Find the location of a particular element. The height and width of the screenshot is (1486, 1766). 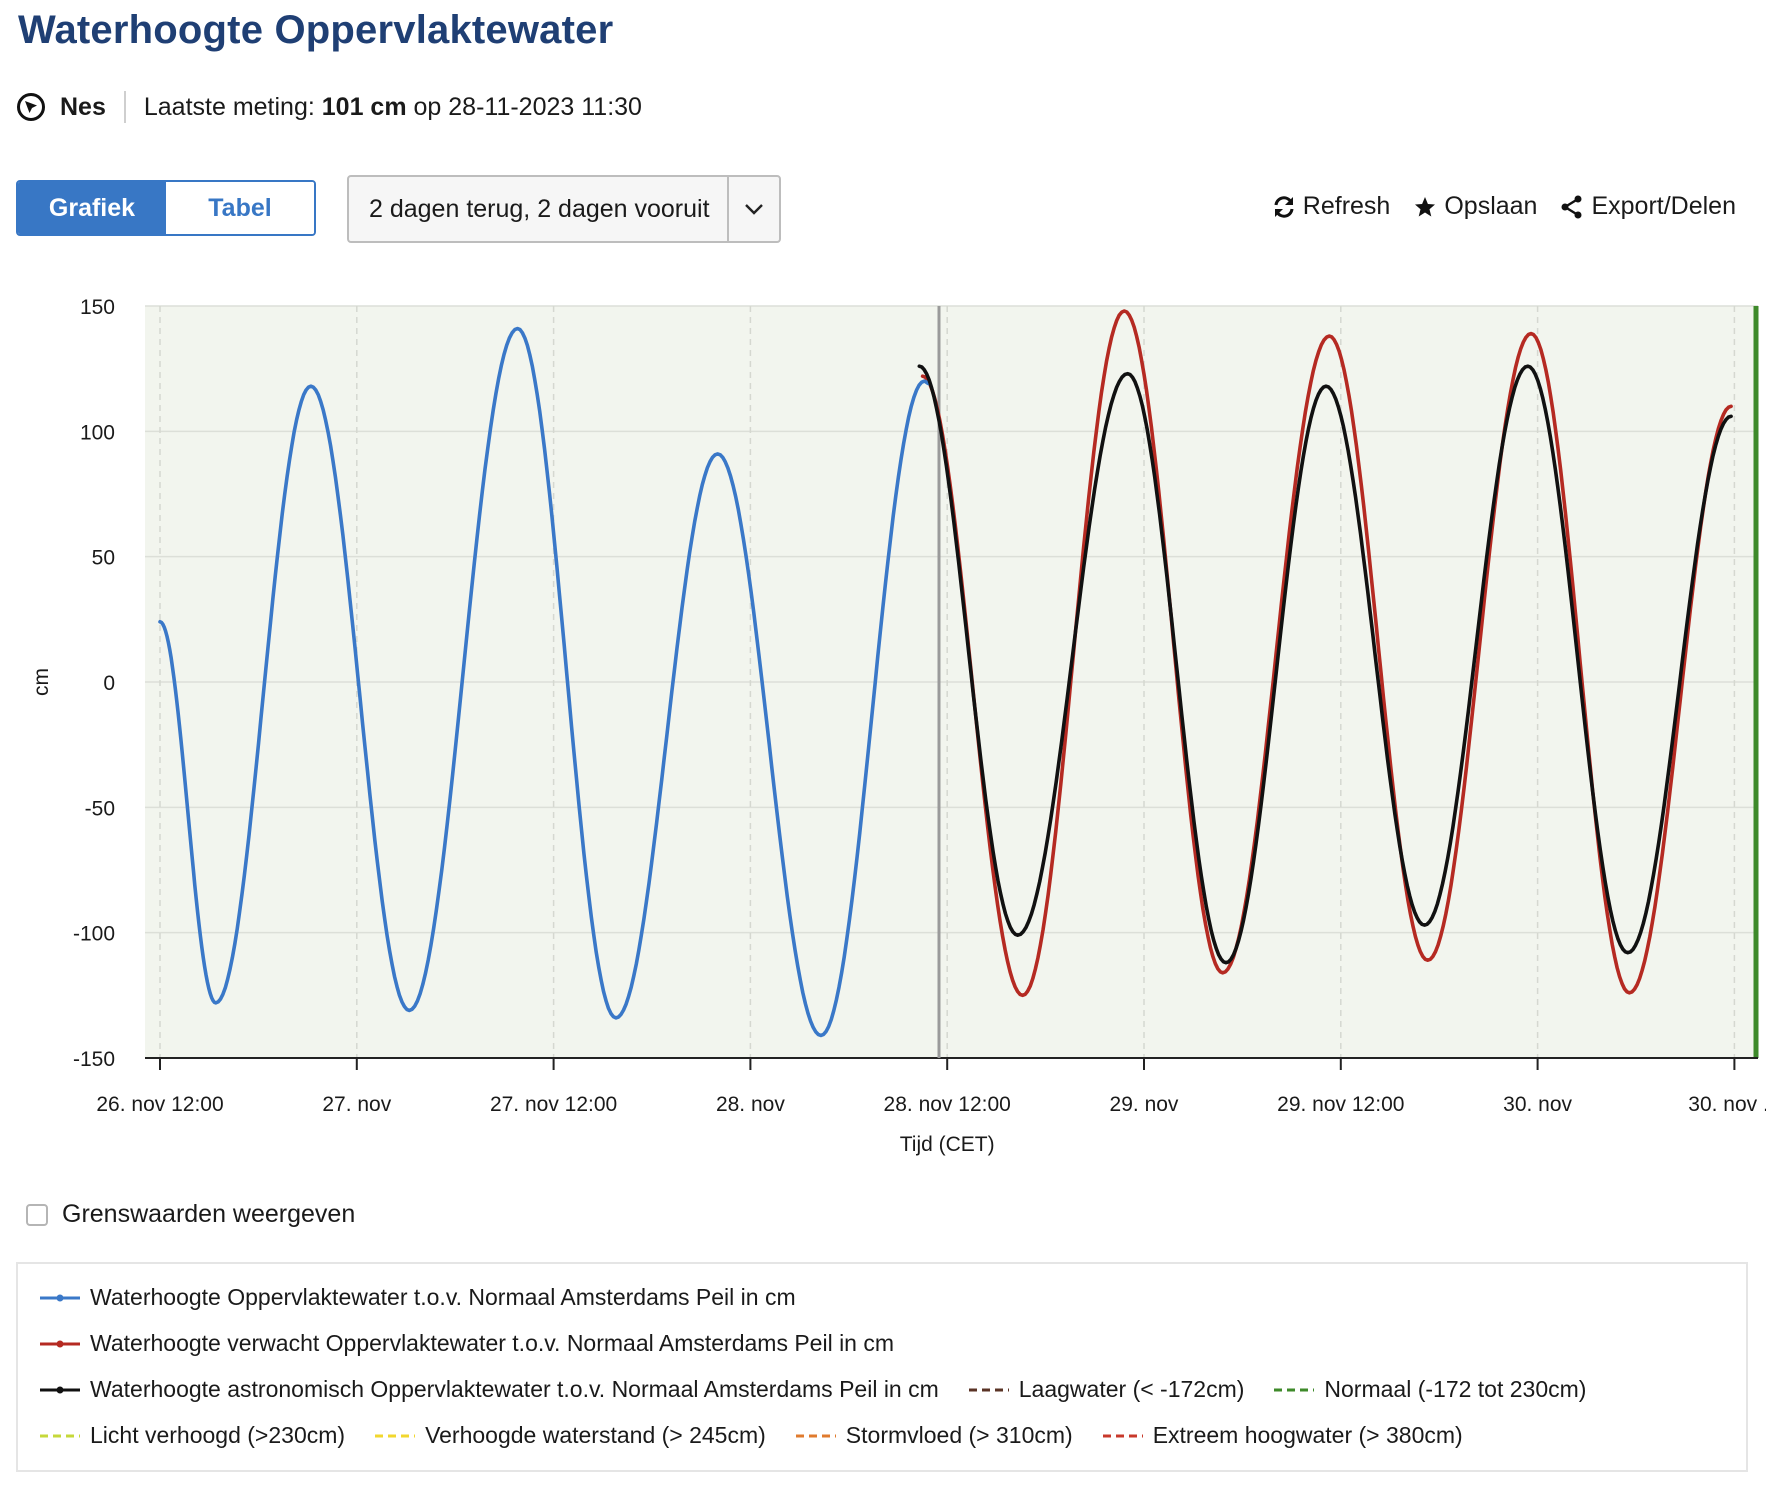

threshold-checkbox is located at coordinates (37, 1214).